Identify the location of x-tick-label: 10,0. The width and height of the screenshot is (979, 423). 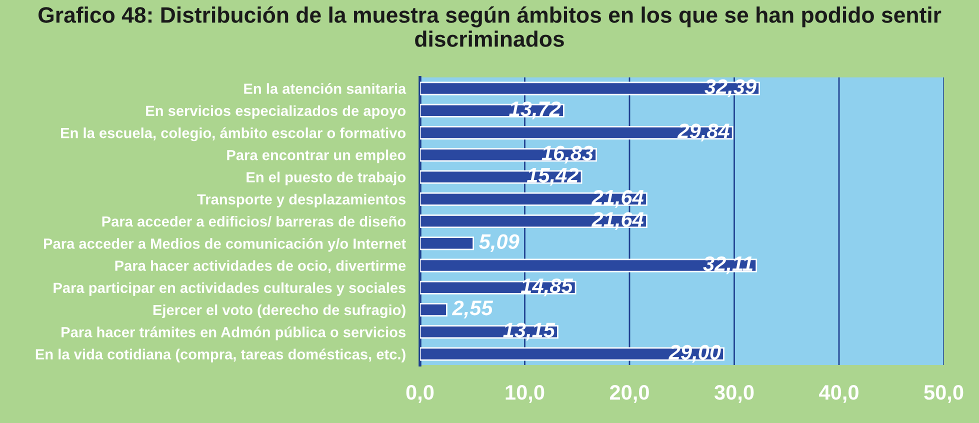
(525, 394).